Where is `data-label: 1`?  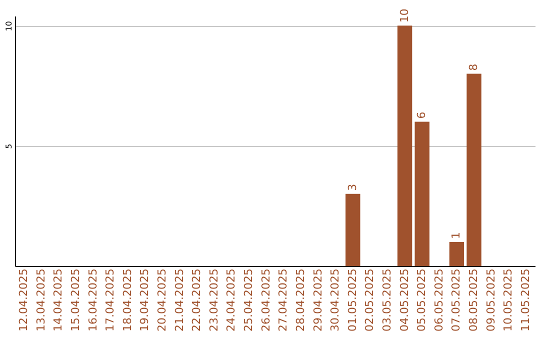
data-label: 1 is located at coordinates (456, 235).